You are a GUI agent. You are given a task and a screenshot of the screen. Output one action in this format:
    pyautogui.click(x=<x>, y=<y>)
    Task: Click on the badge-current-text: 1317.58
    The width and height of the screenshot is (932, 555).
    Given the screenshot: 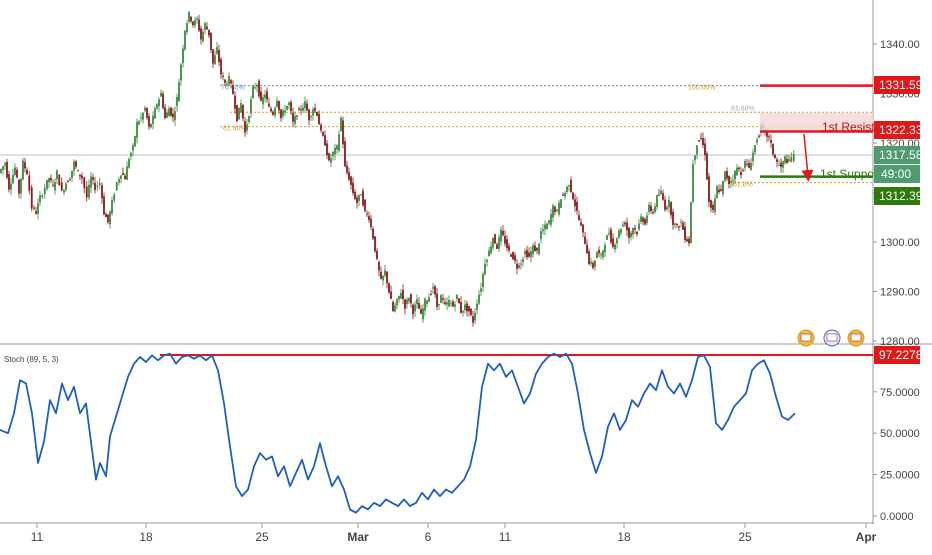 What is the action you would take?
    pyautogui.click(x=901, y=155)
    